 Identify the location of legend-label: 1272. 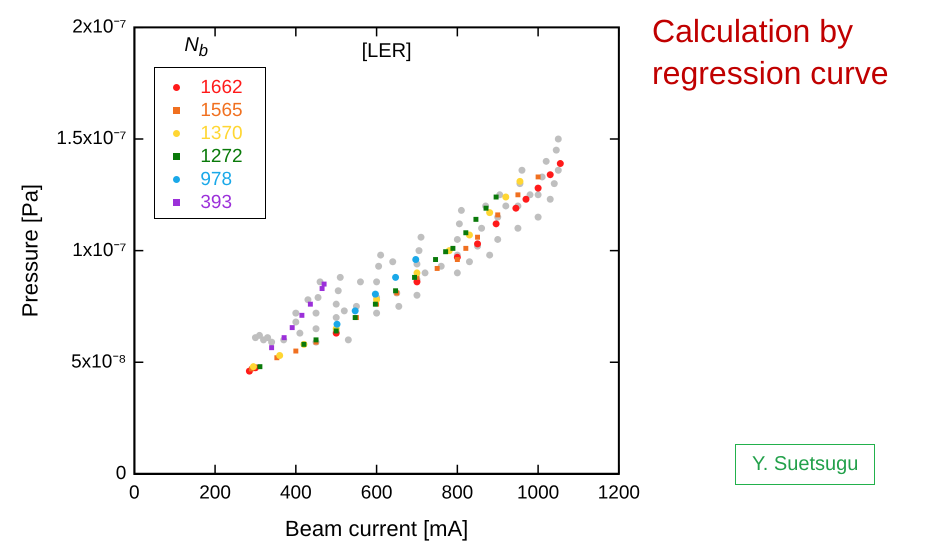
(221, 157).